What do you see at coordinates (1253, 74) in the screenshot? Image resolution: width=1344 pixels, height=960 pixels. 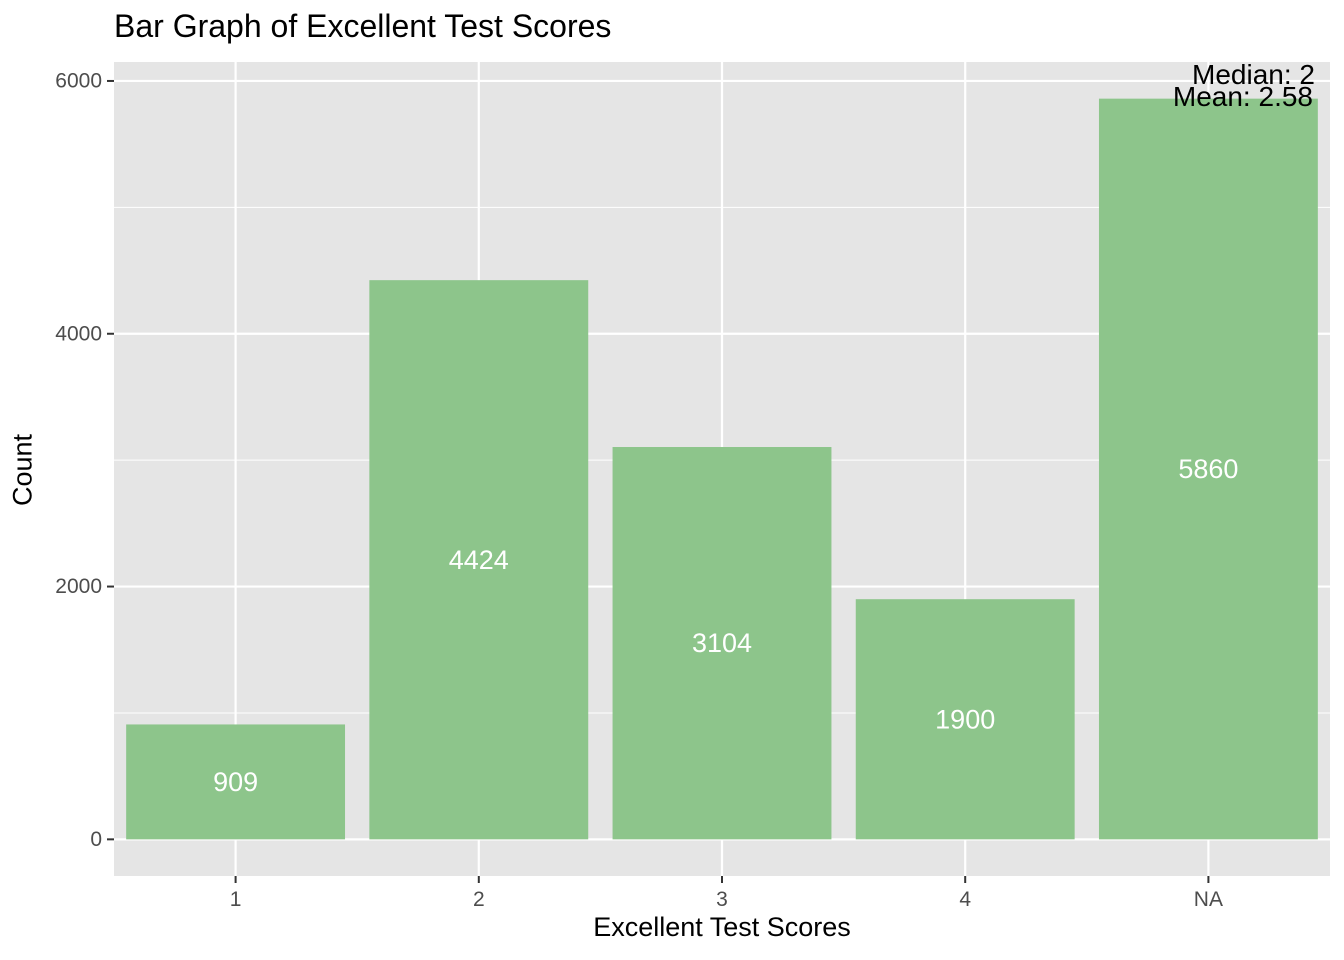 I see `median-annotation: Median: 2` at bounding box center [1253, 74].